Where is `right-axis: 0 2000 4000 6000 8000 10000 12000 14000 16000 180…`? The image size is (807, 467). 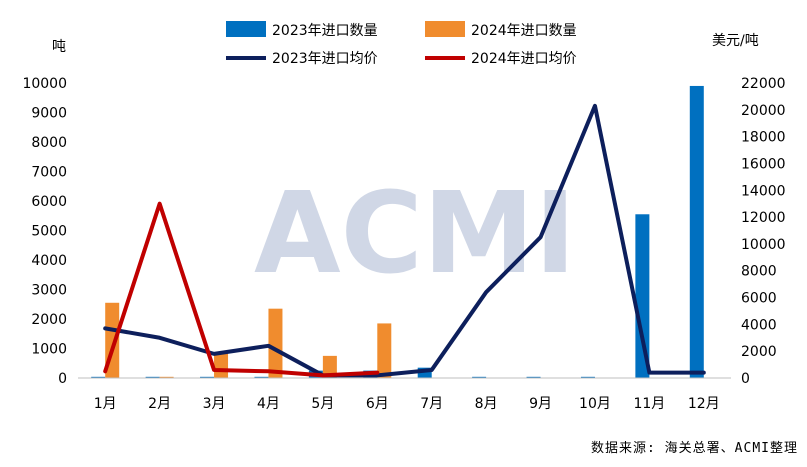 right-axis: 0 2000 4000 6000 8000 10000 12000 14000 16000 180… is located at coordinates (763, 231).